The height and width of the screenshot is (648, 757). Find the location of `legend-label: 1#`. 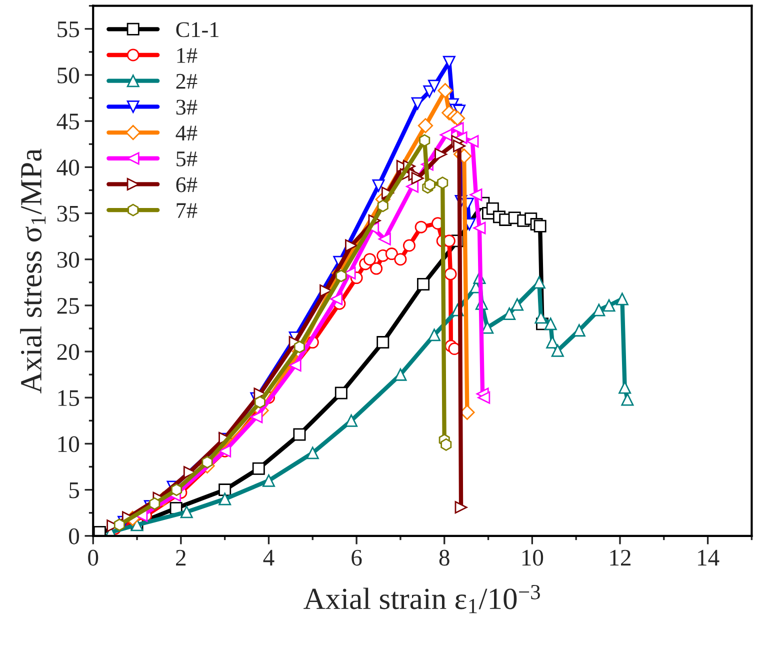

legend-label: 1# is located at coordinates (187, 55).